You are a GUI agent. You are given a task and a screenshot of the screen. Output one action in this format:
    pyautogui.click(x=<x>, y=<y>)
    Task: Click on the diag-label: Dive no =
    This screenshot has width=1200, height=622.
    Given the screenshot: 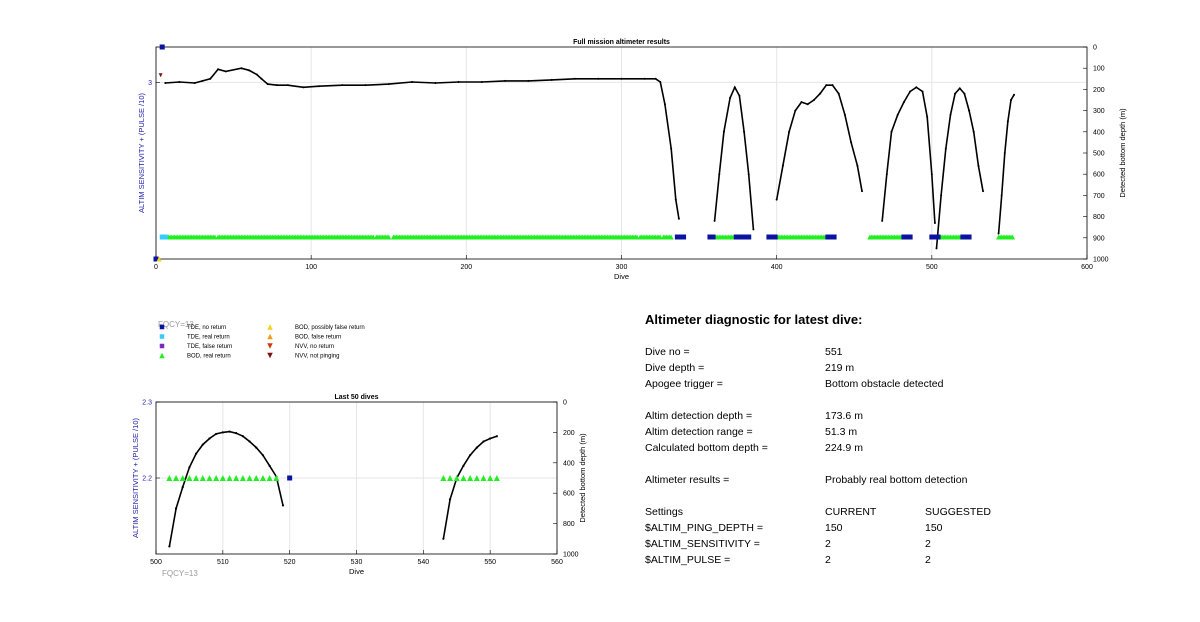 What is the action you would take?
    pyautogui.click(x=667, y=352)
    